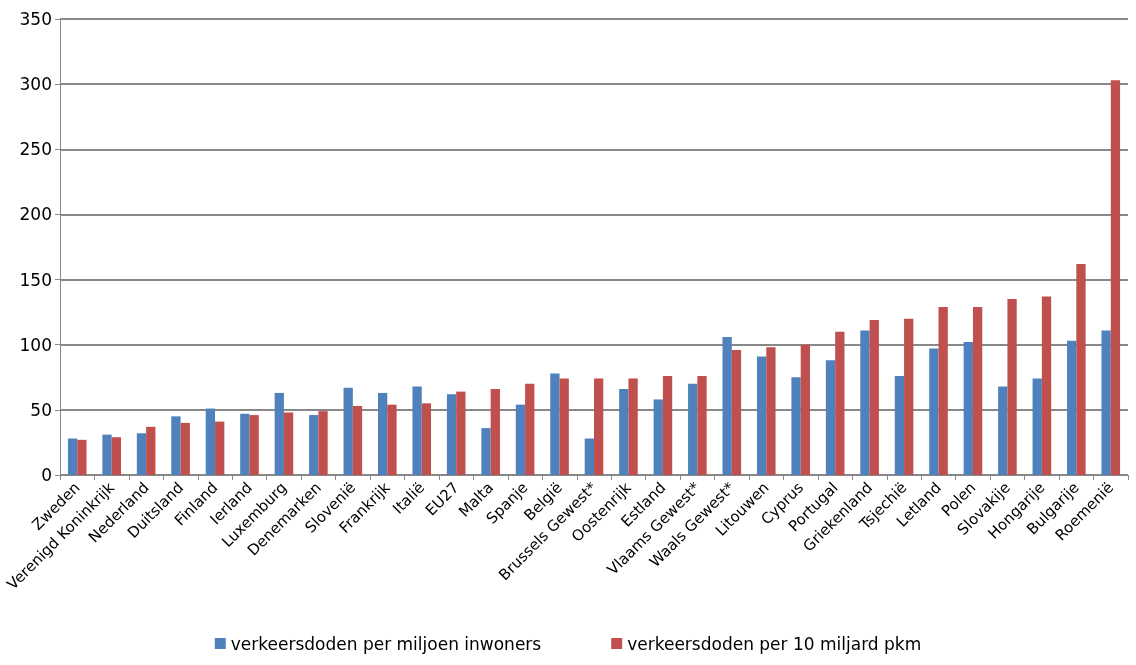 The image size is (1136, 665). What do you see at coordinates (774, 643) in the screenshot?
I see `legend-label: verkeersdoden per 10 miljard pkm` at bounding box center [774, 643].